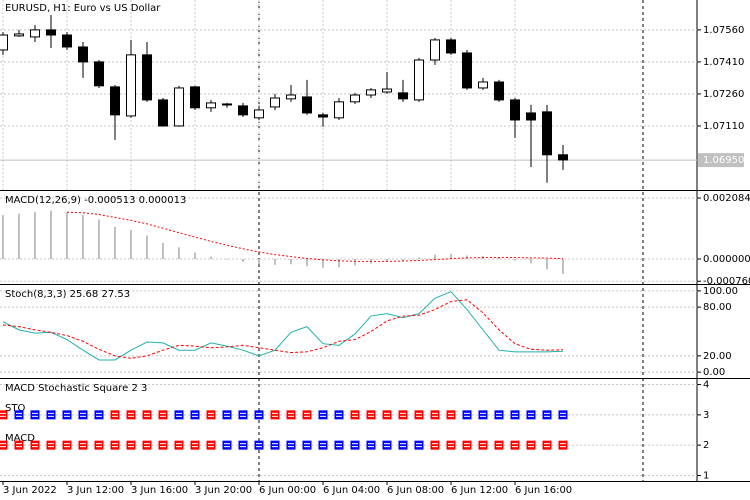 The width and height of the screenshot is (750, 500). I want to click on x-tick-label: 6 Jun 12:00, so click(479, 490).